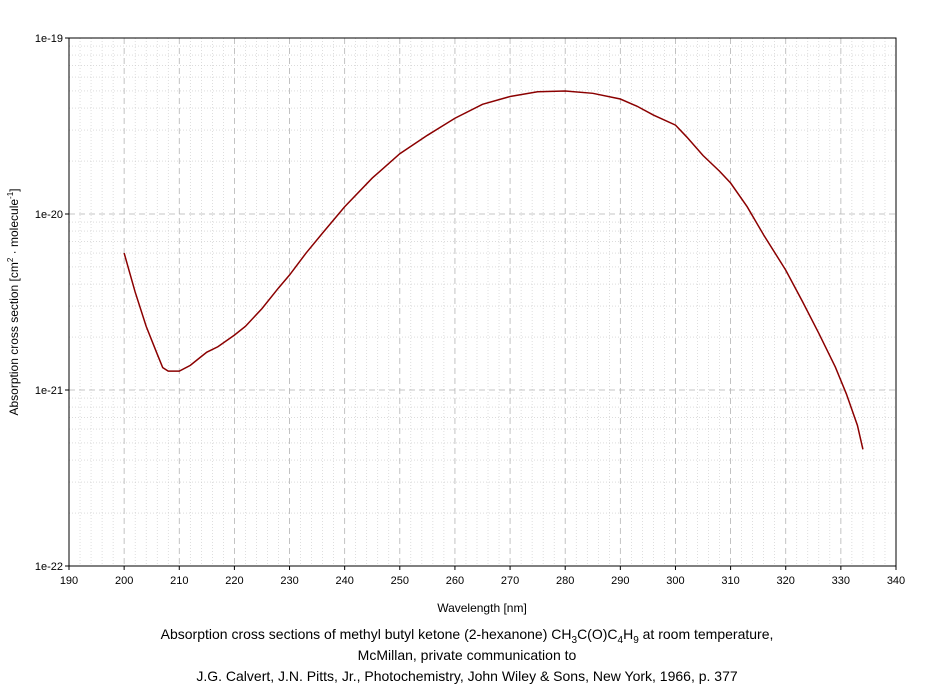 This screenshot has height=689, width=934. Describe the element at coordinates (49, 391) in the screenshot. I see `y-tick-label: 1e-21` at that location.